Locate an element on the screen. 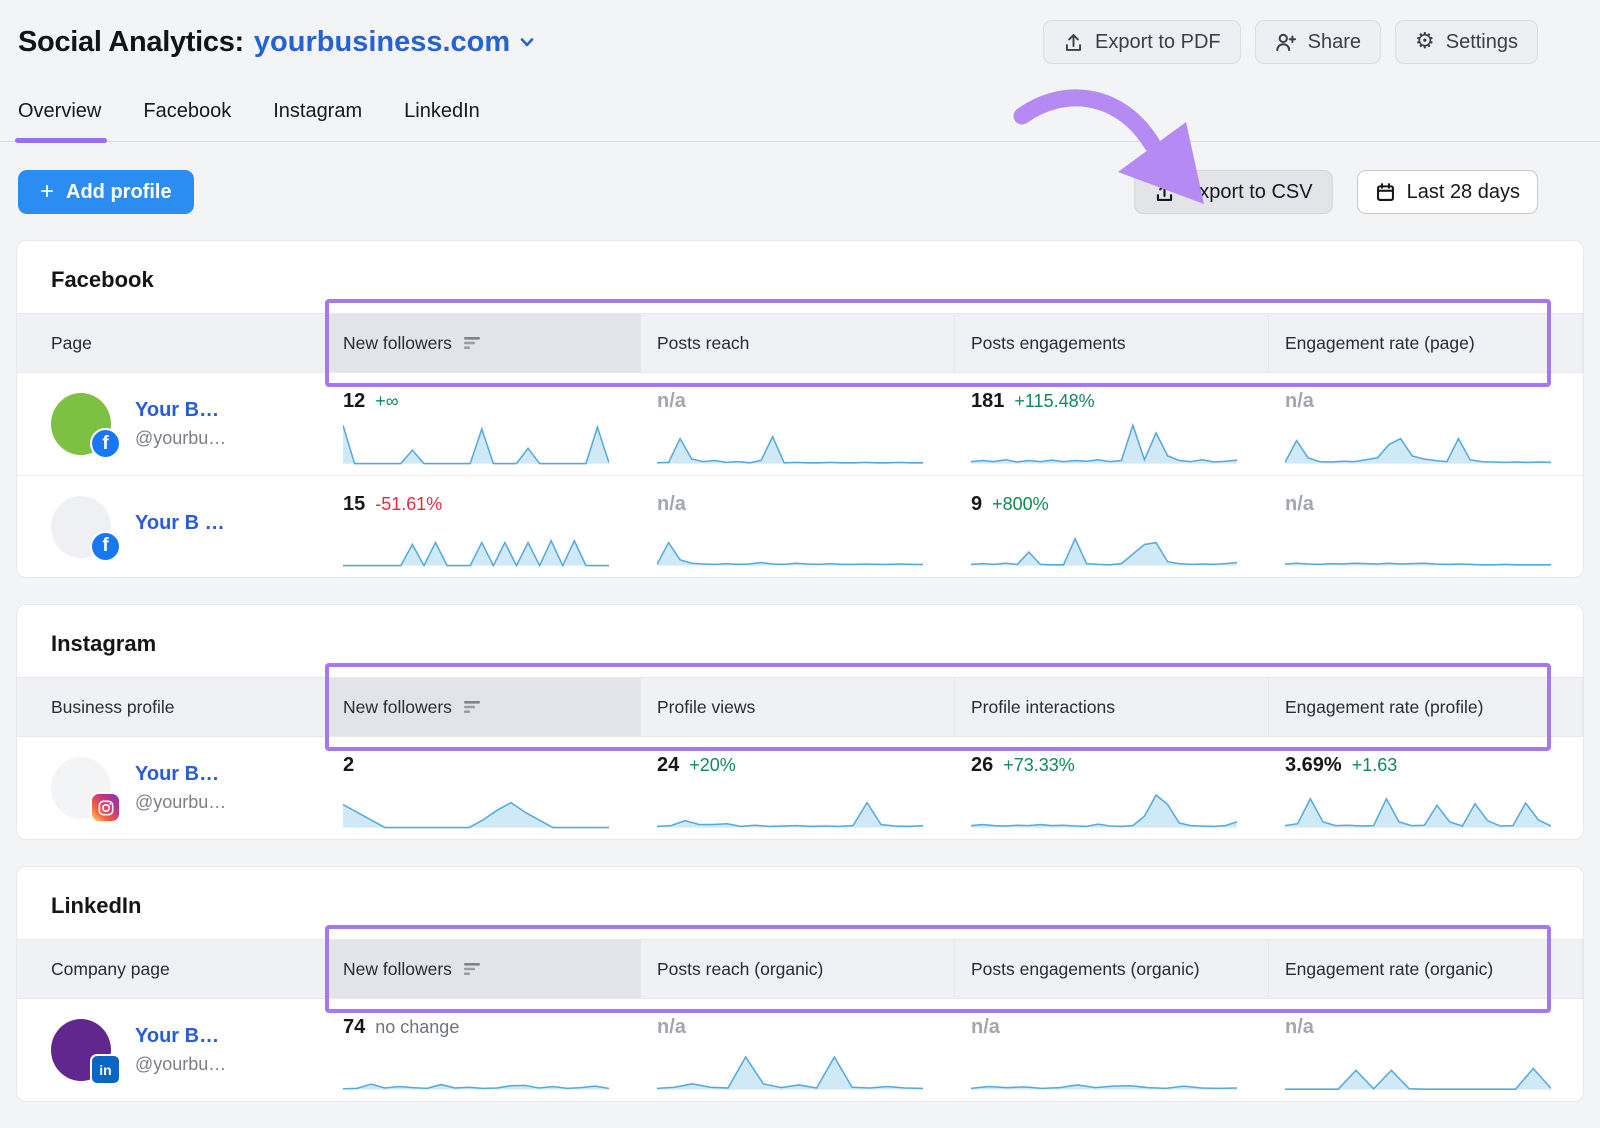 The image size is (1600, 1128). metric-cell: 74 no change is located at coordinates (484, 1050).